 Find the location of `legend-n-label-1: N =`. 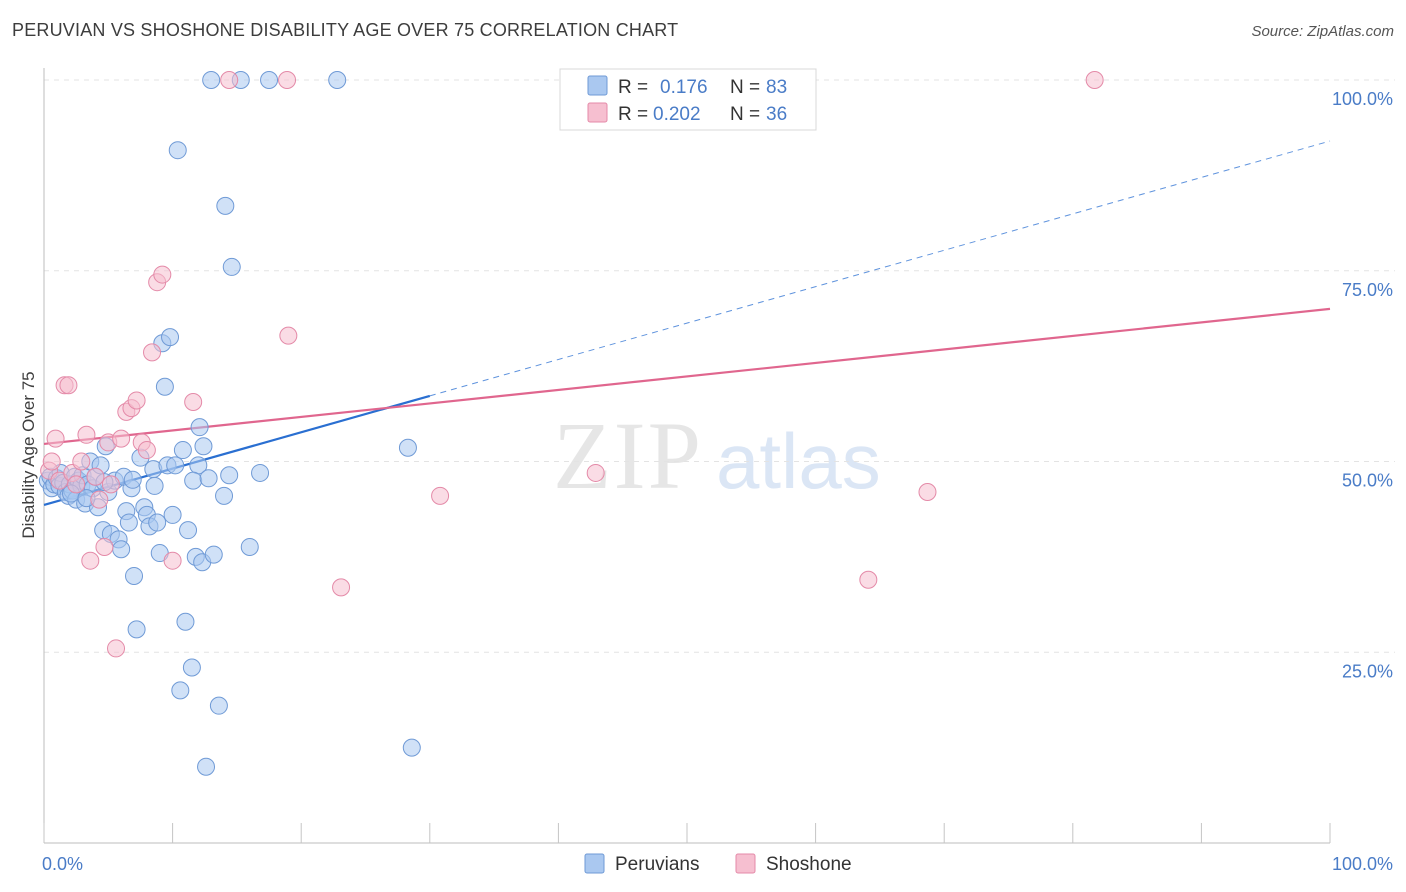

legend-n-label-1: N = is located at coordinates (745, 87).